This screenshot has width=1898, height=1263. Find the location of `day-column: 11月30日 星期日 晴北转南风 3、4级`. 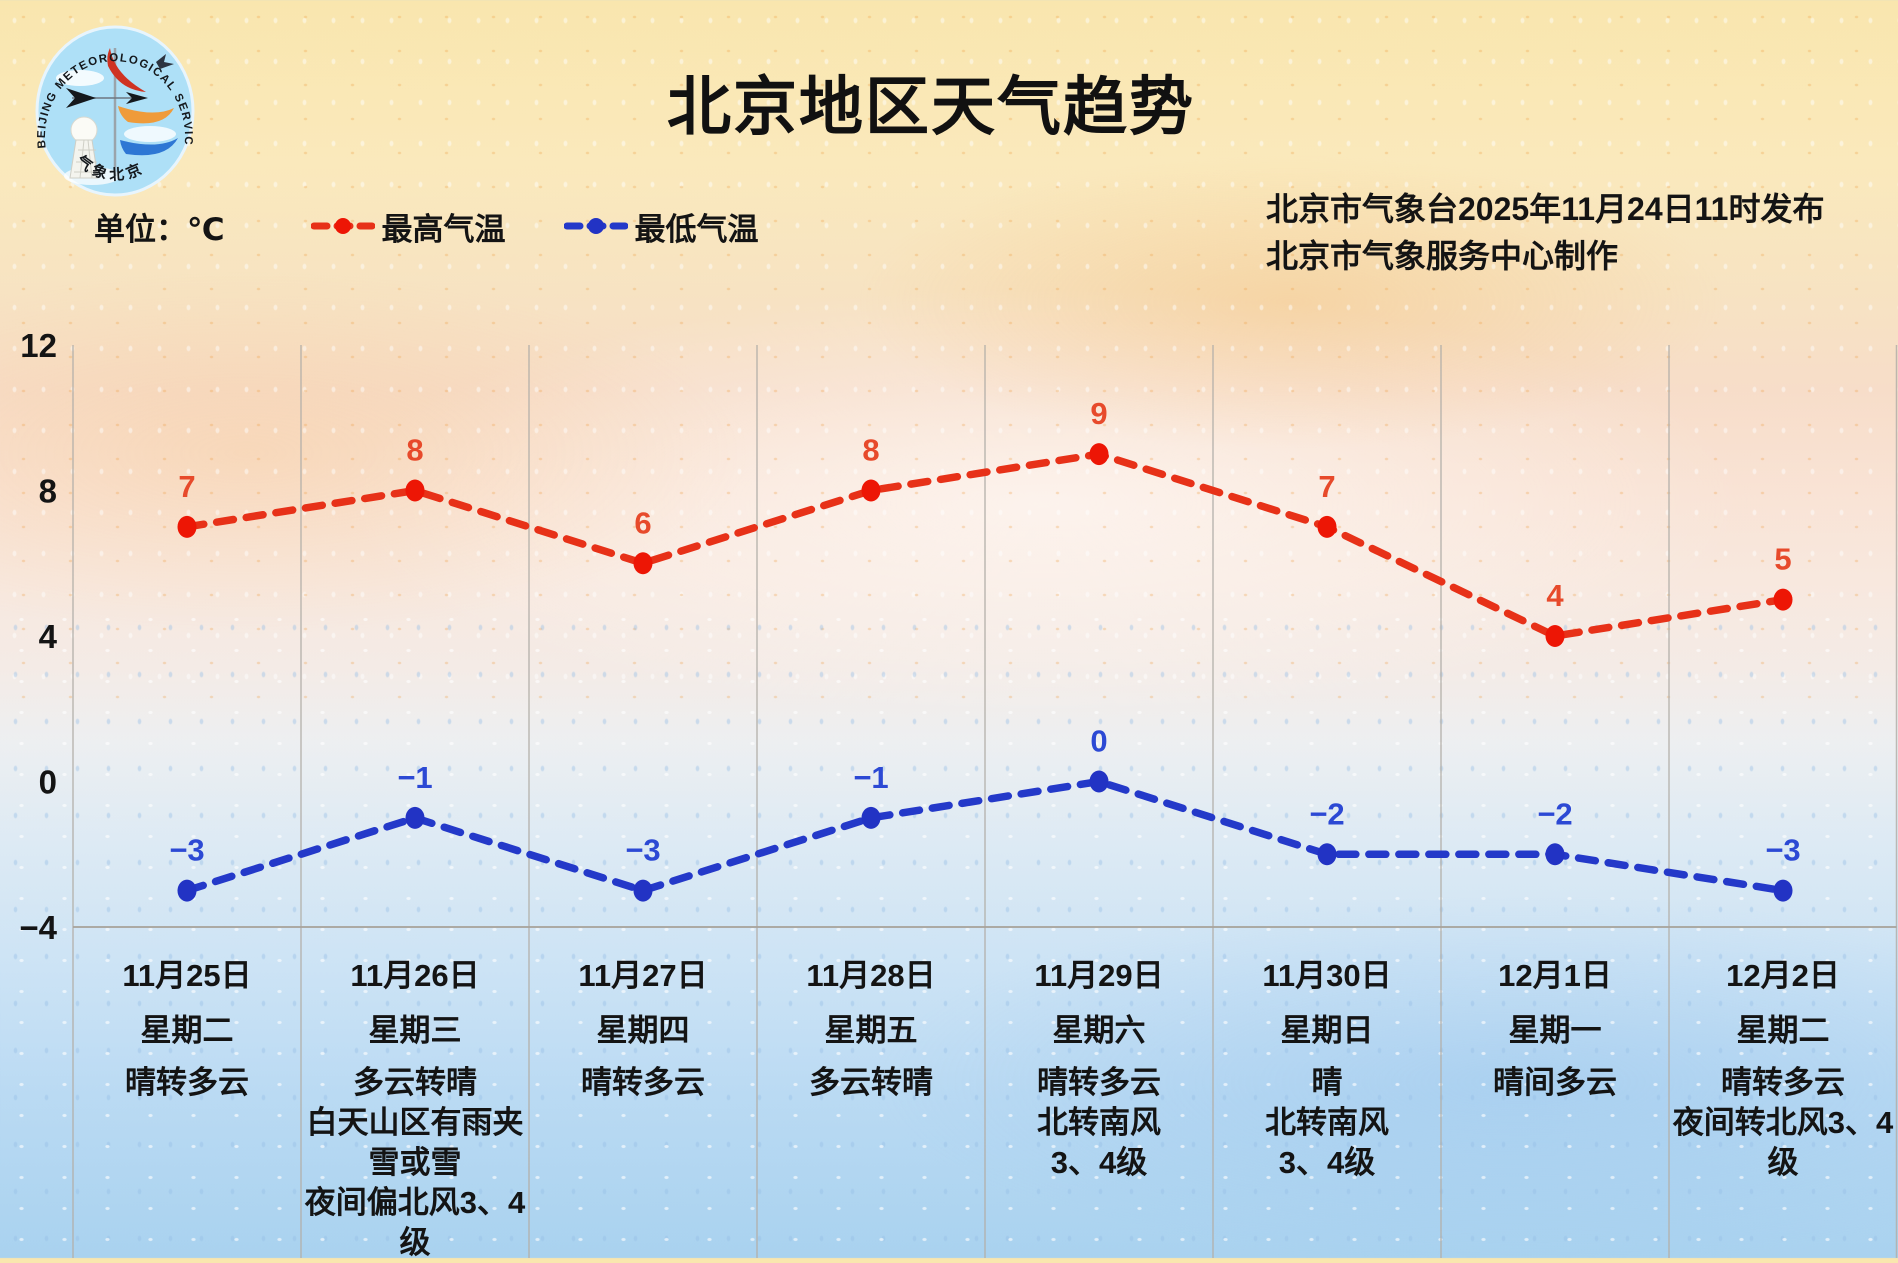

day-column: 11月30日 星期日 晴北转南风 3、4级 is located at coordinates (1327, 1104).